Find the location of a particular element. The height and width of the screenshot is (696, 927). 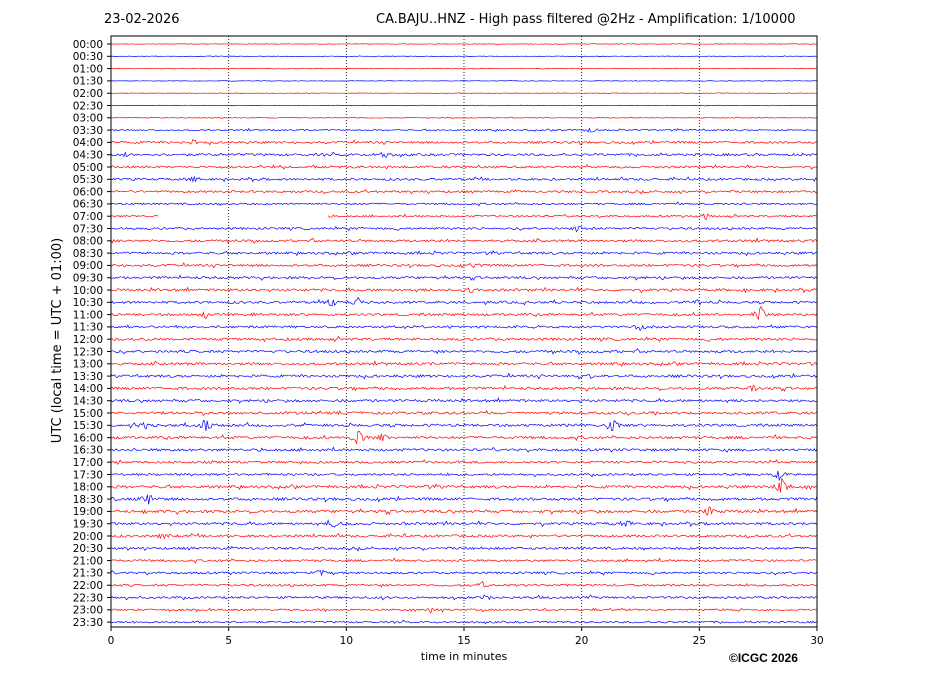

y-tick-label-04:00: 04:00 is located at coordinates (88, 143).